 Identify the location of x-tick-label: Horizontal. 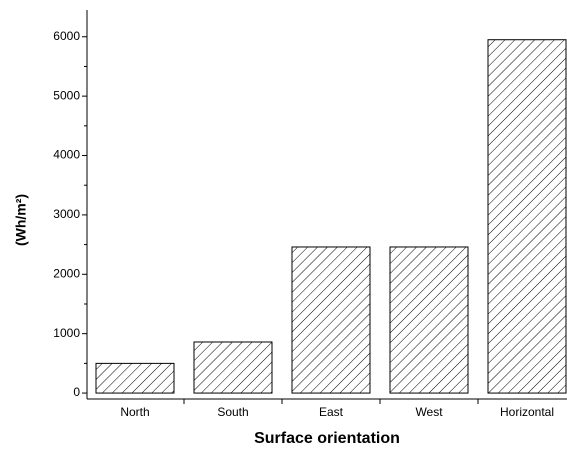
(527, 412).